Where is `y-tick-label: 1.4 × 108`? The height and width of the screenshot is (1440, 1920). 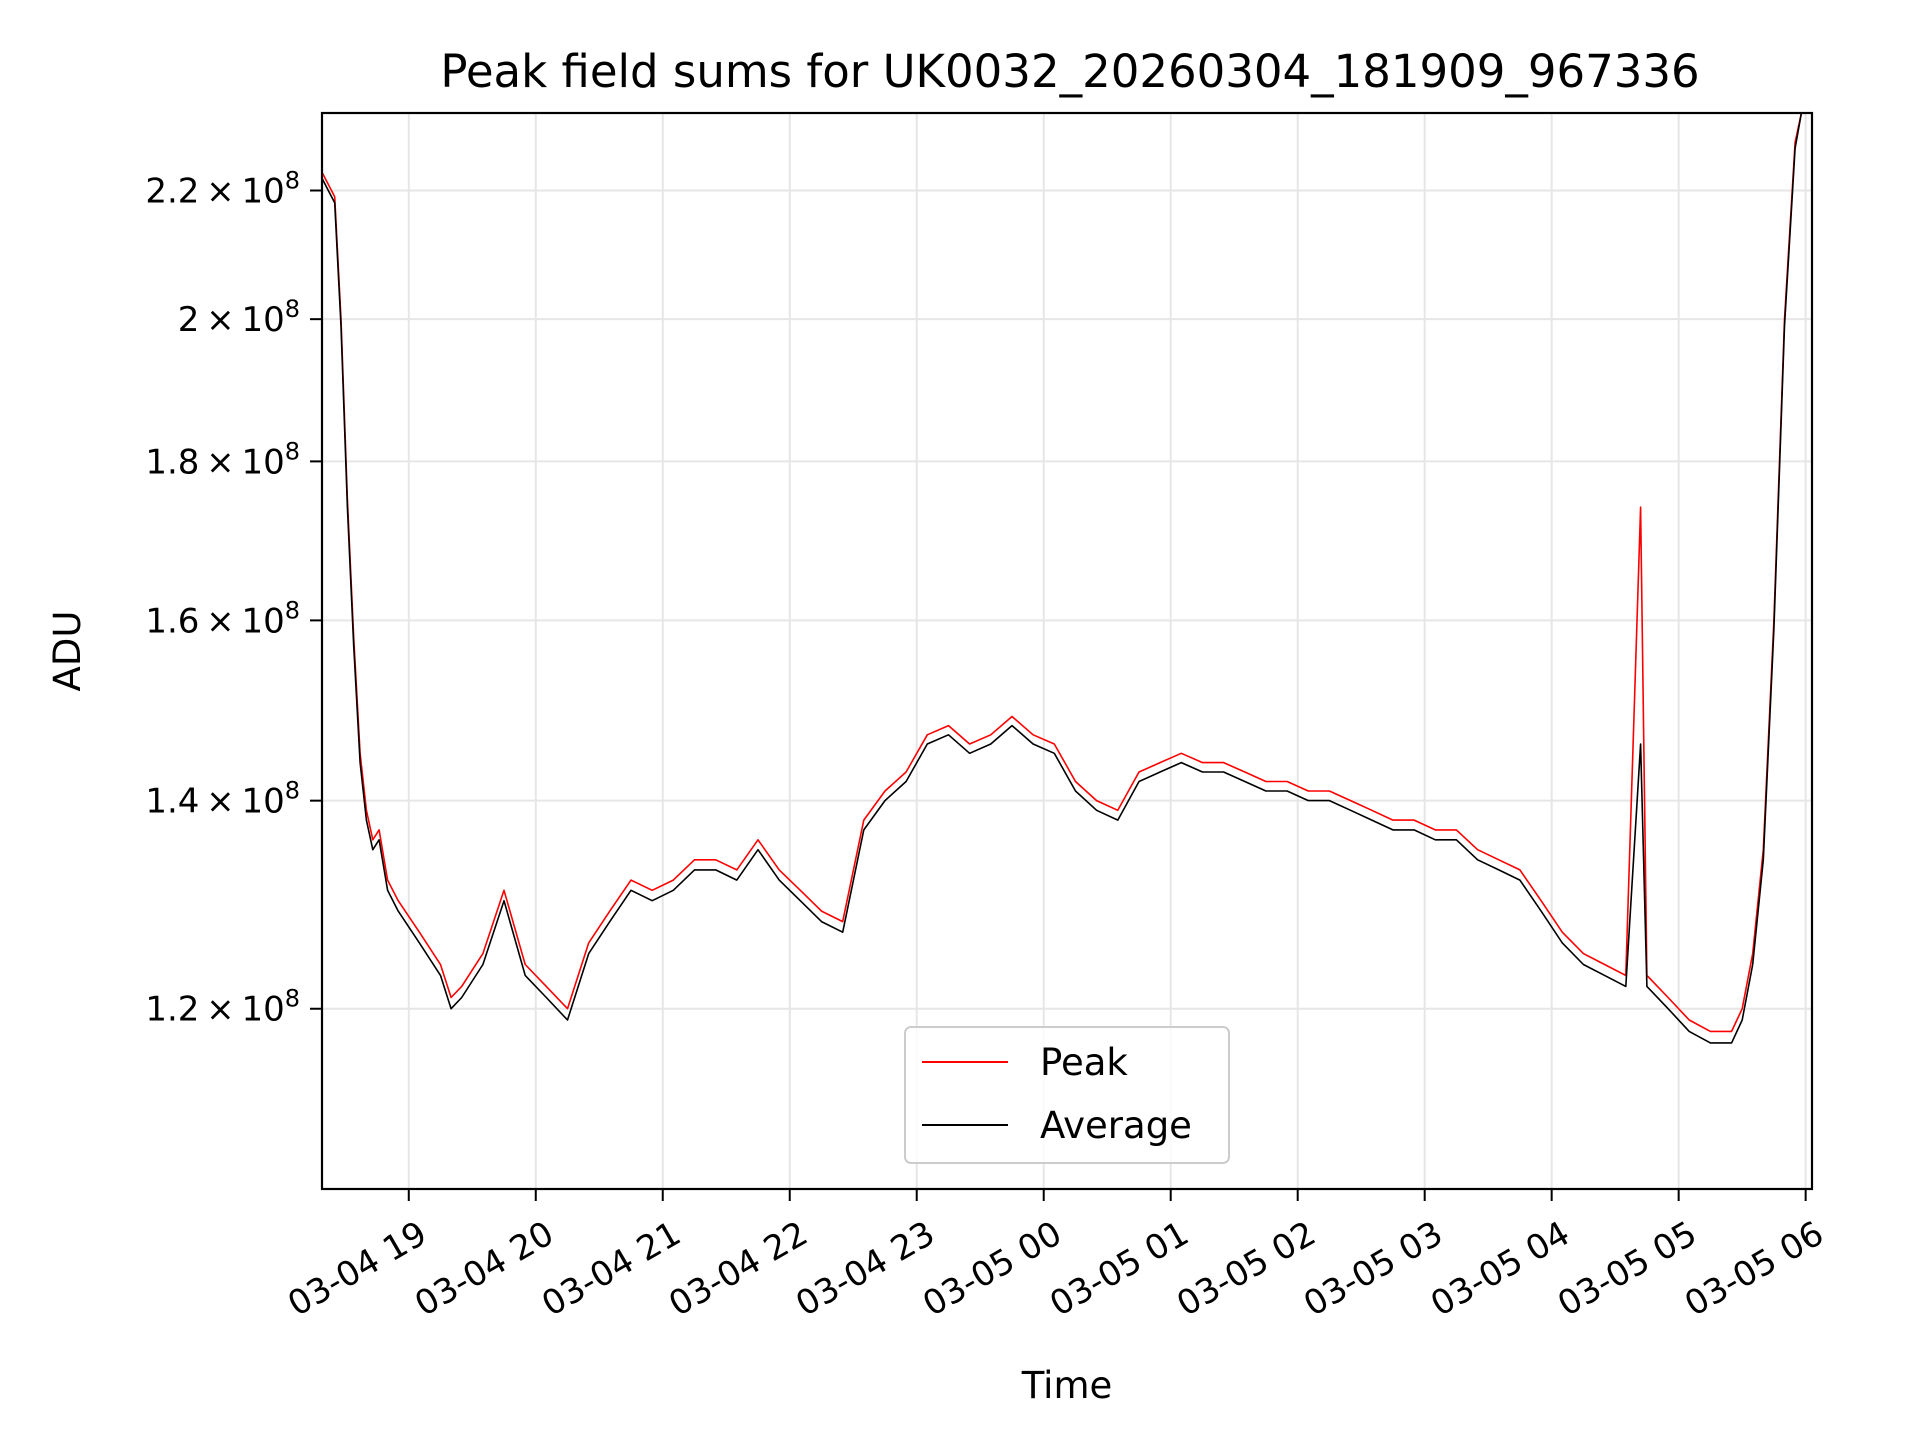
y-tick-label: 1.4 × 108 is located at coordinates (222, 799).